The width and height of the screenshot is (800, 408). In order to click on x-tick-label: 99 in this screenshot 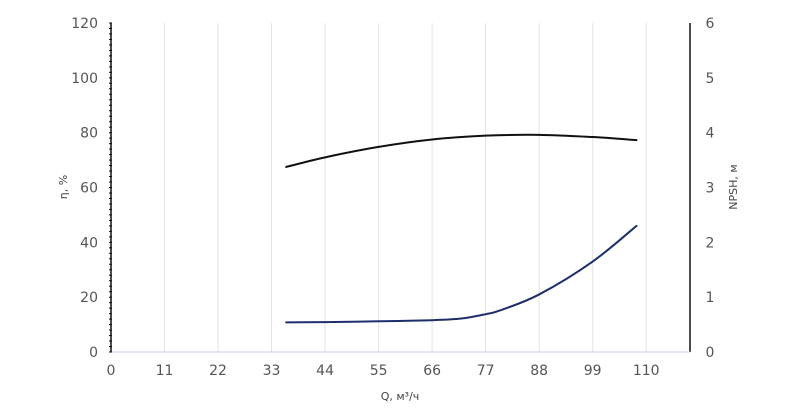, I will do `click(593, 371)`.